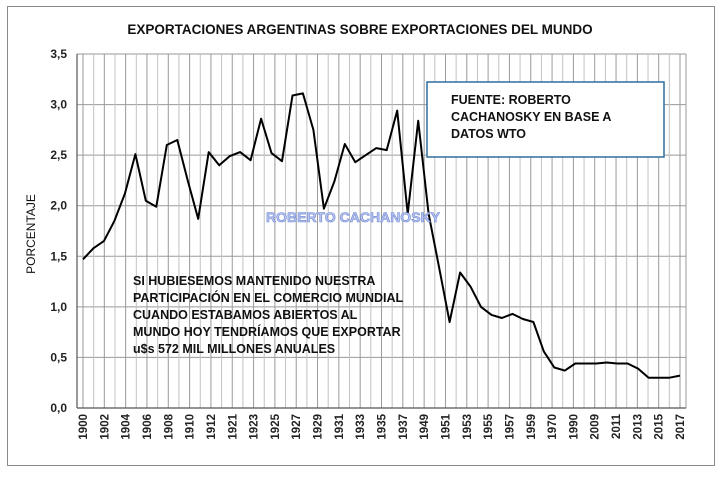  Describe the element at coordinates (276, 426) in the screenshot. I see `x-tick-label: 1925` at that location.